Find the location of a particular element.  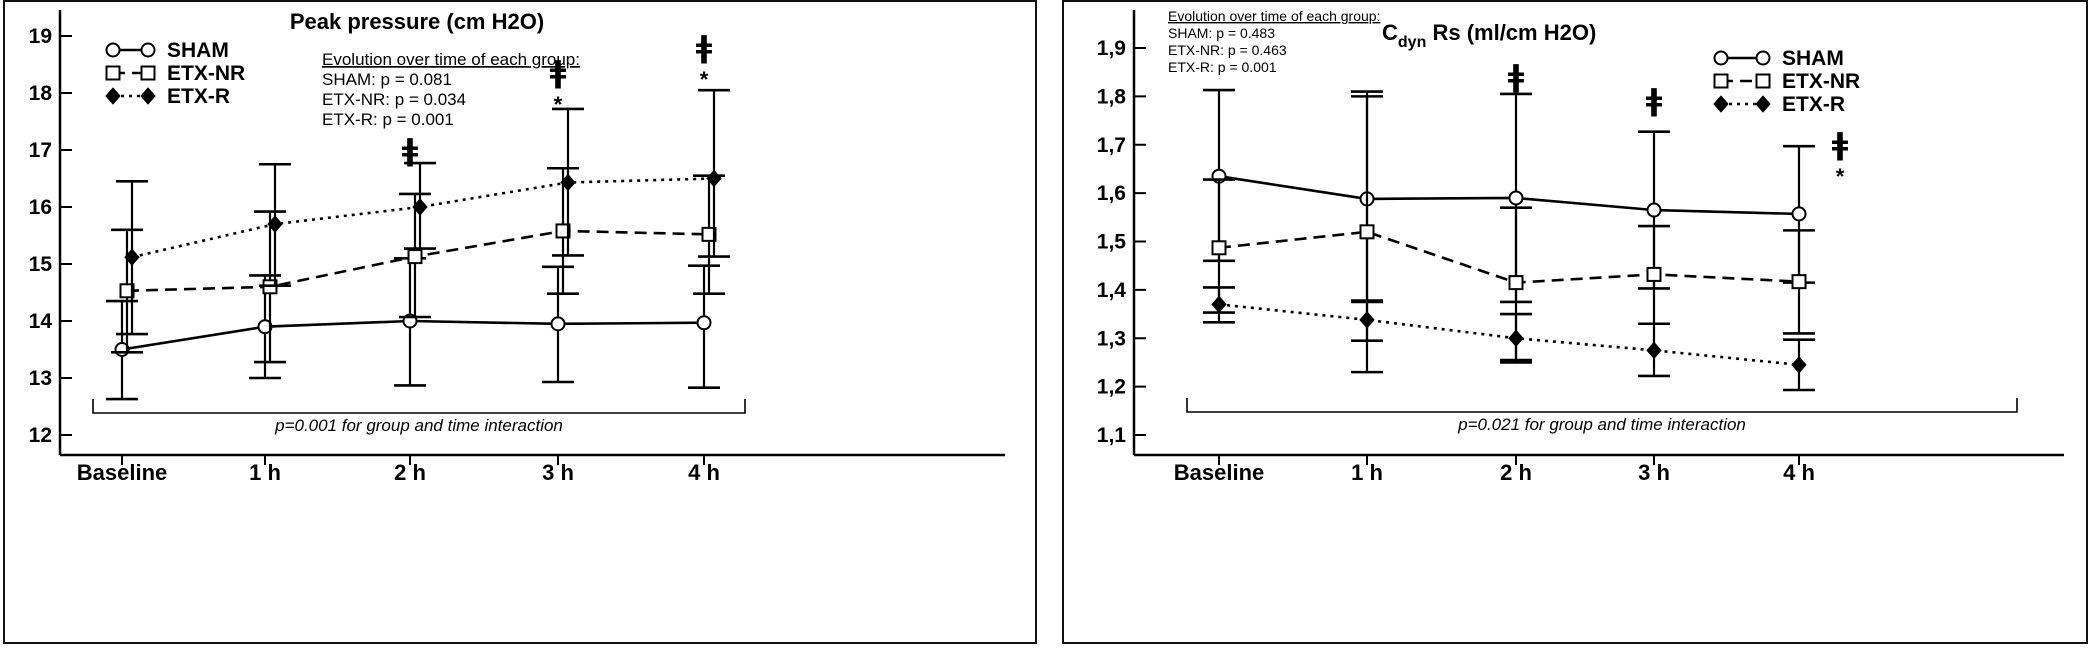

y-tick-label: 1,4 is located at coordinates (1112, 290).